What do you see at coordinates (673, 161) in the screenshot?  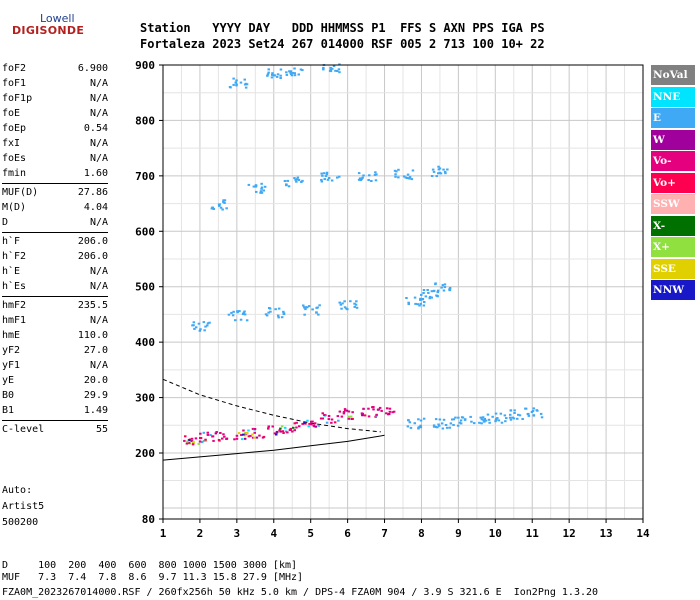 I see `legend-item-vo: Vo-` at bounding box center [673, 161].